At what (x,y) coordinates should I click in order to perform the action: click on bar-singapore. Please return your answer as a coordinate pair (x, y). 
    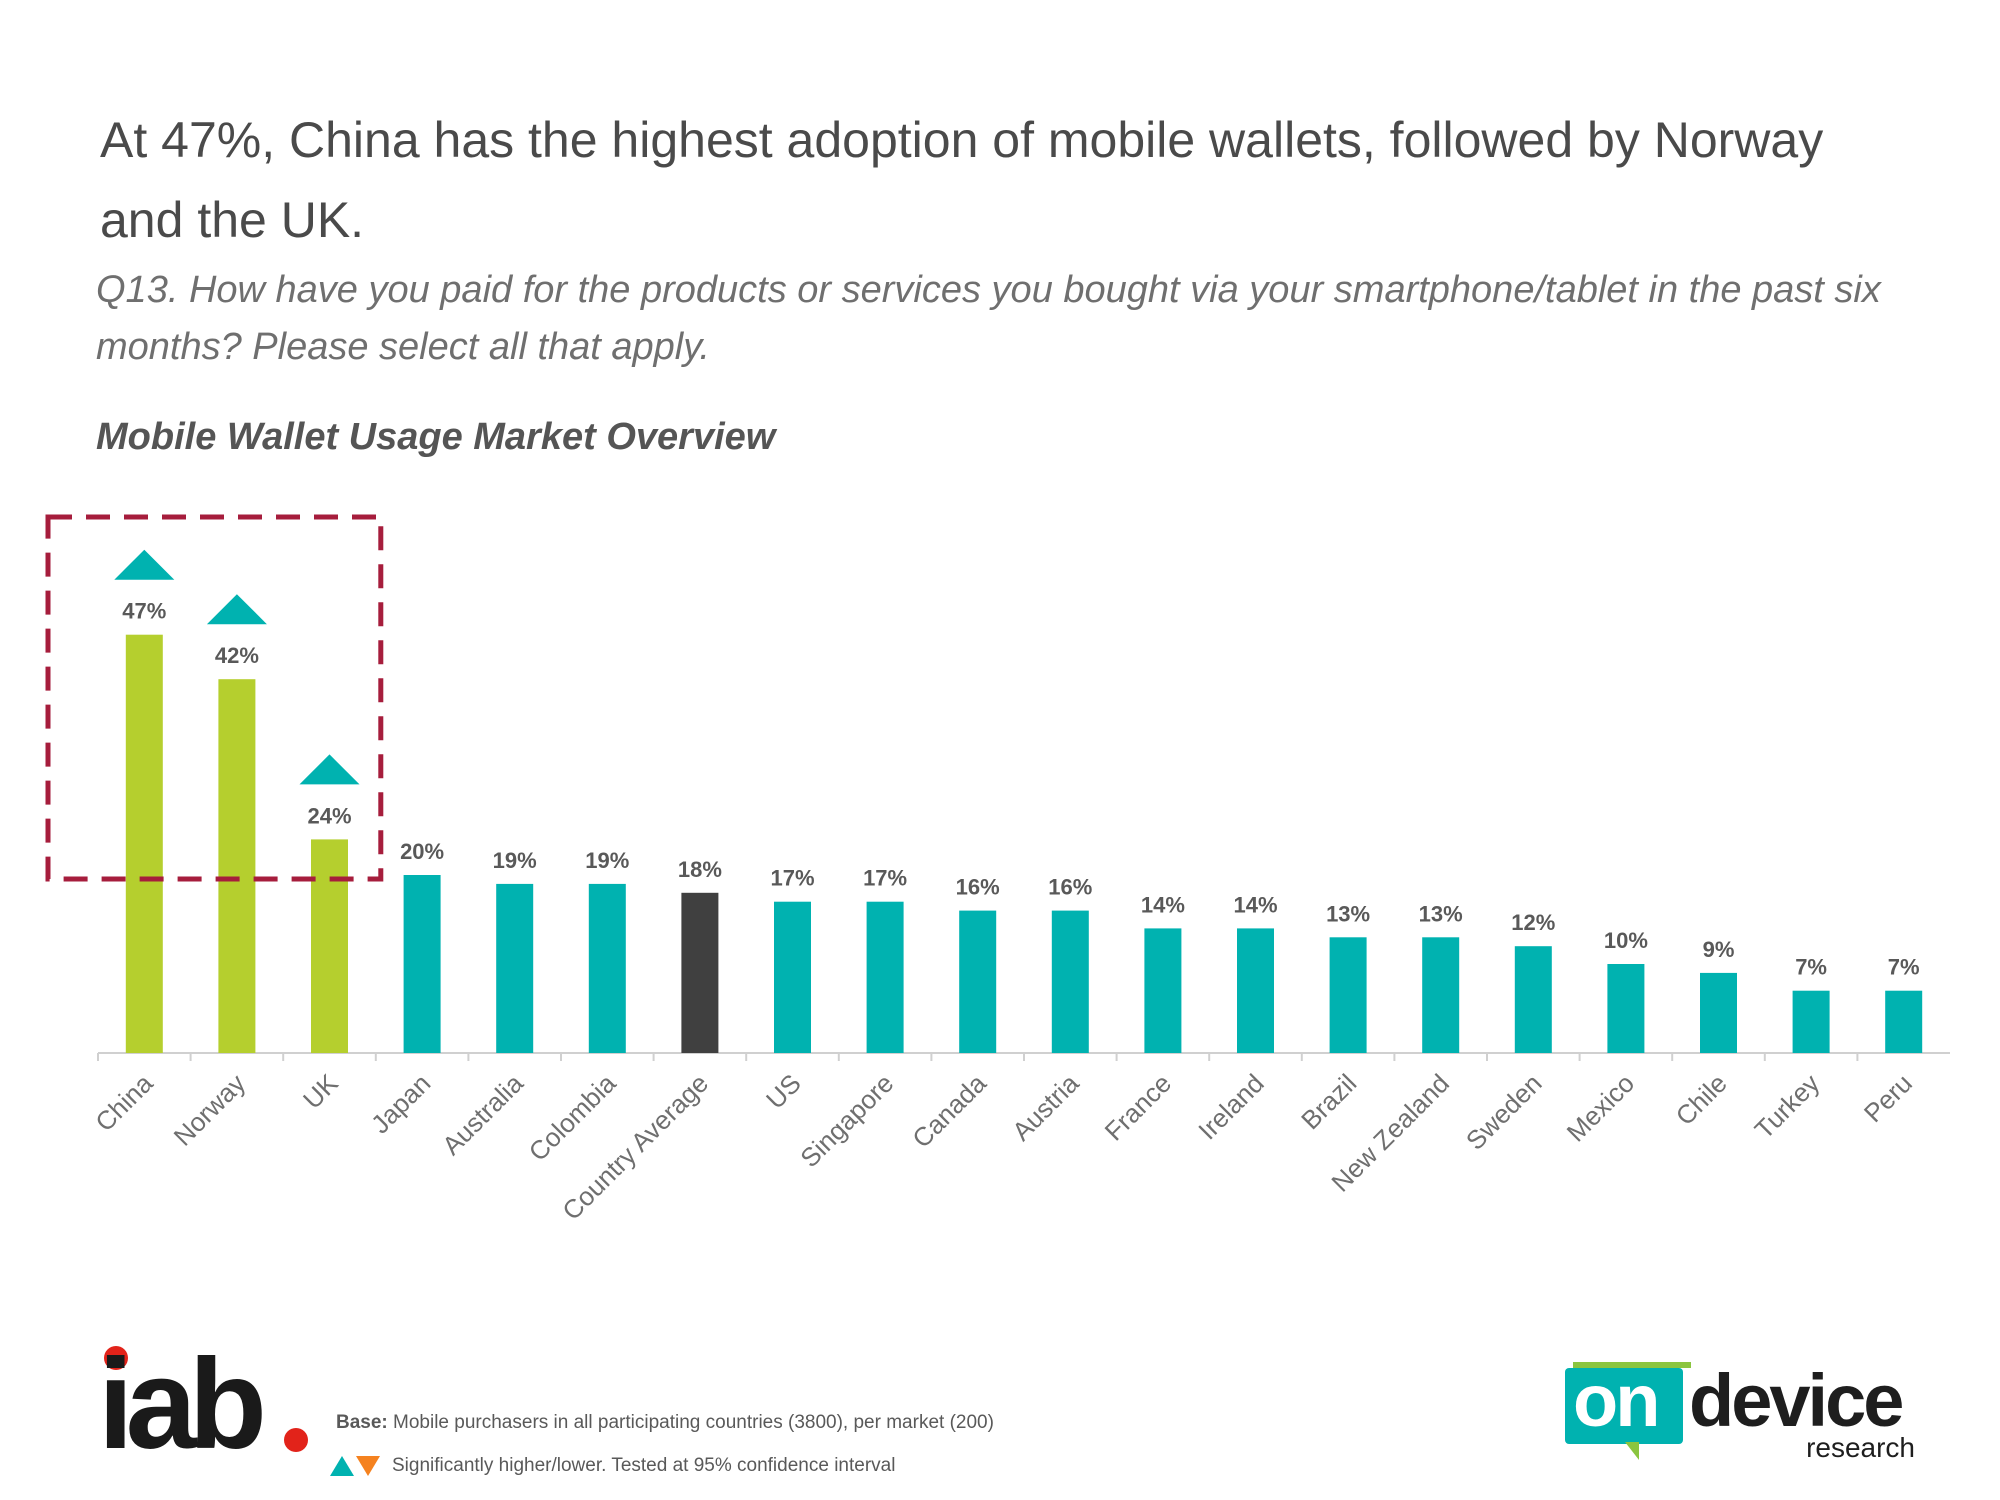
    Looking at the image, I should click on (885, 977).